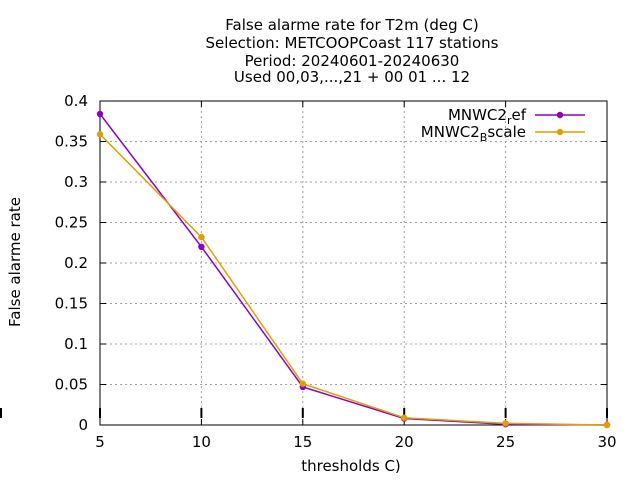 The image size is (640, 480). Describe the element at coordinates (76, 101) in the screenshot. I see `y-tick-label: 0.4` at that location.